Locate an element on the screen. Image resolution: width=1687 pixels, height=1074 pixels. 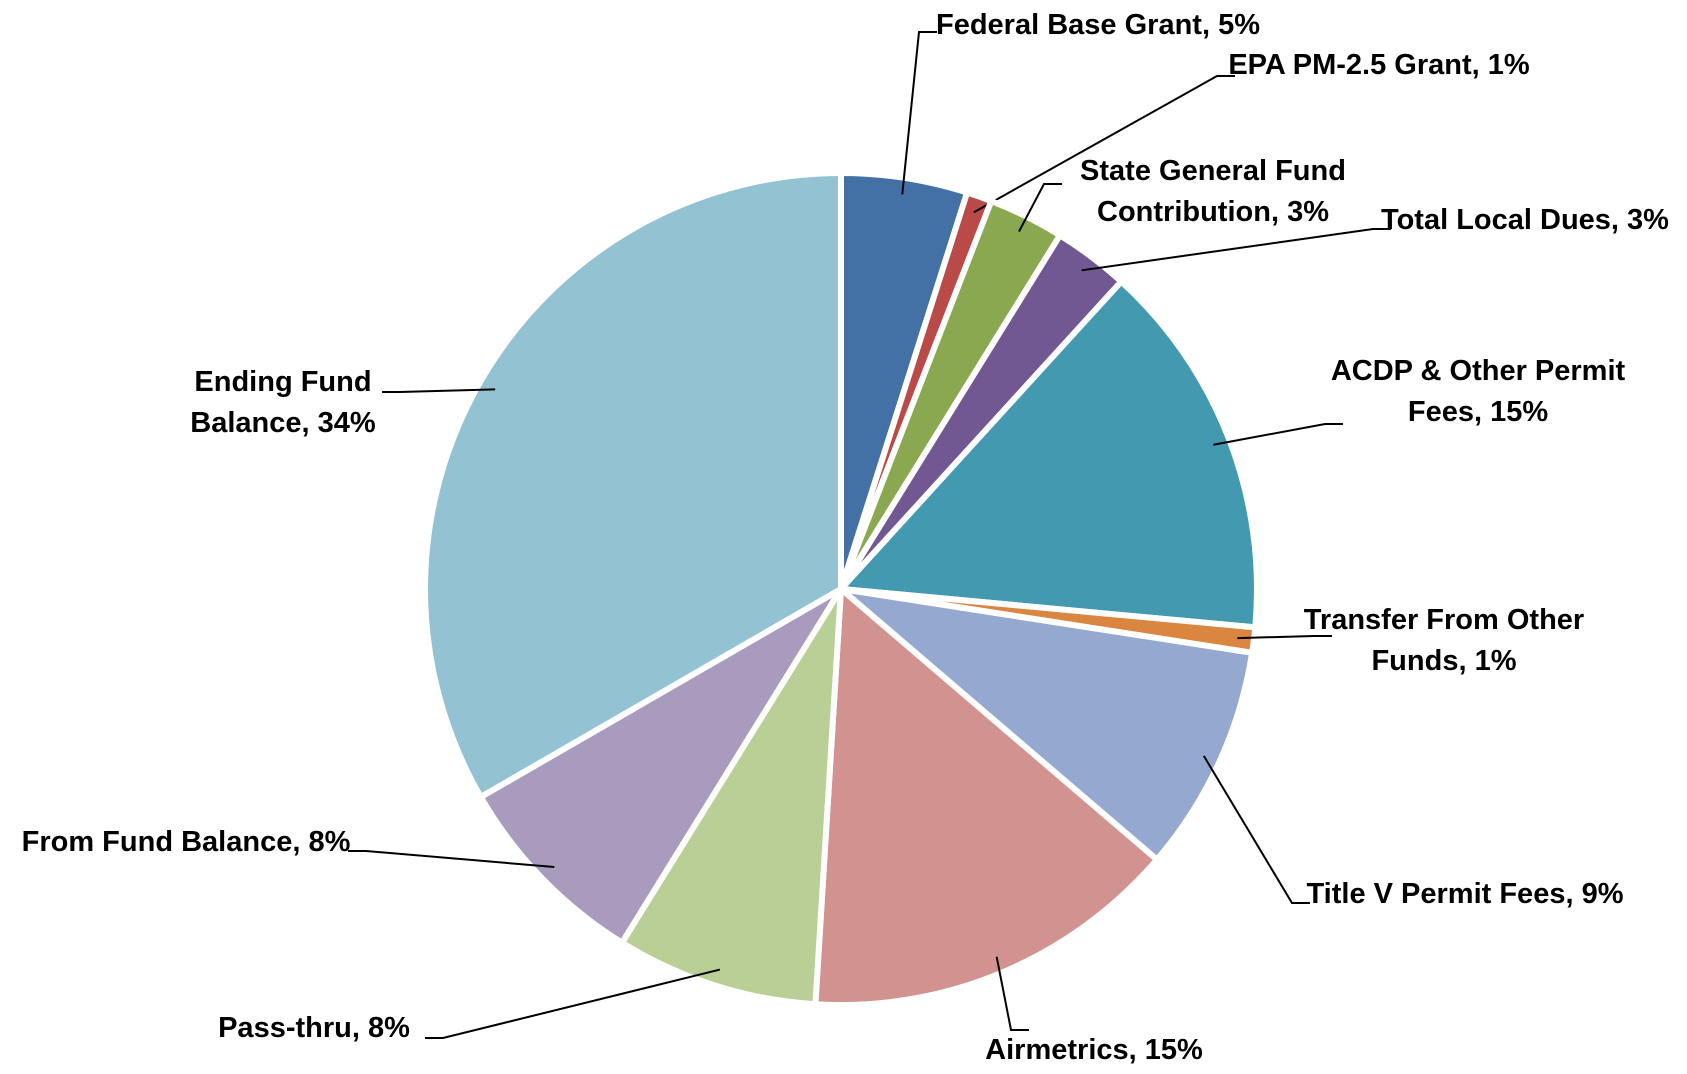
data-label: State General Fund Contribution, 3% is located at coordinates (1213, 192).